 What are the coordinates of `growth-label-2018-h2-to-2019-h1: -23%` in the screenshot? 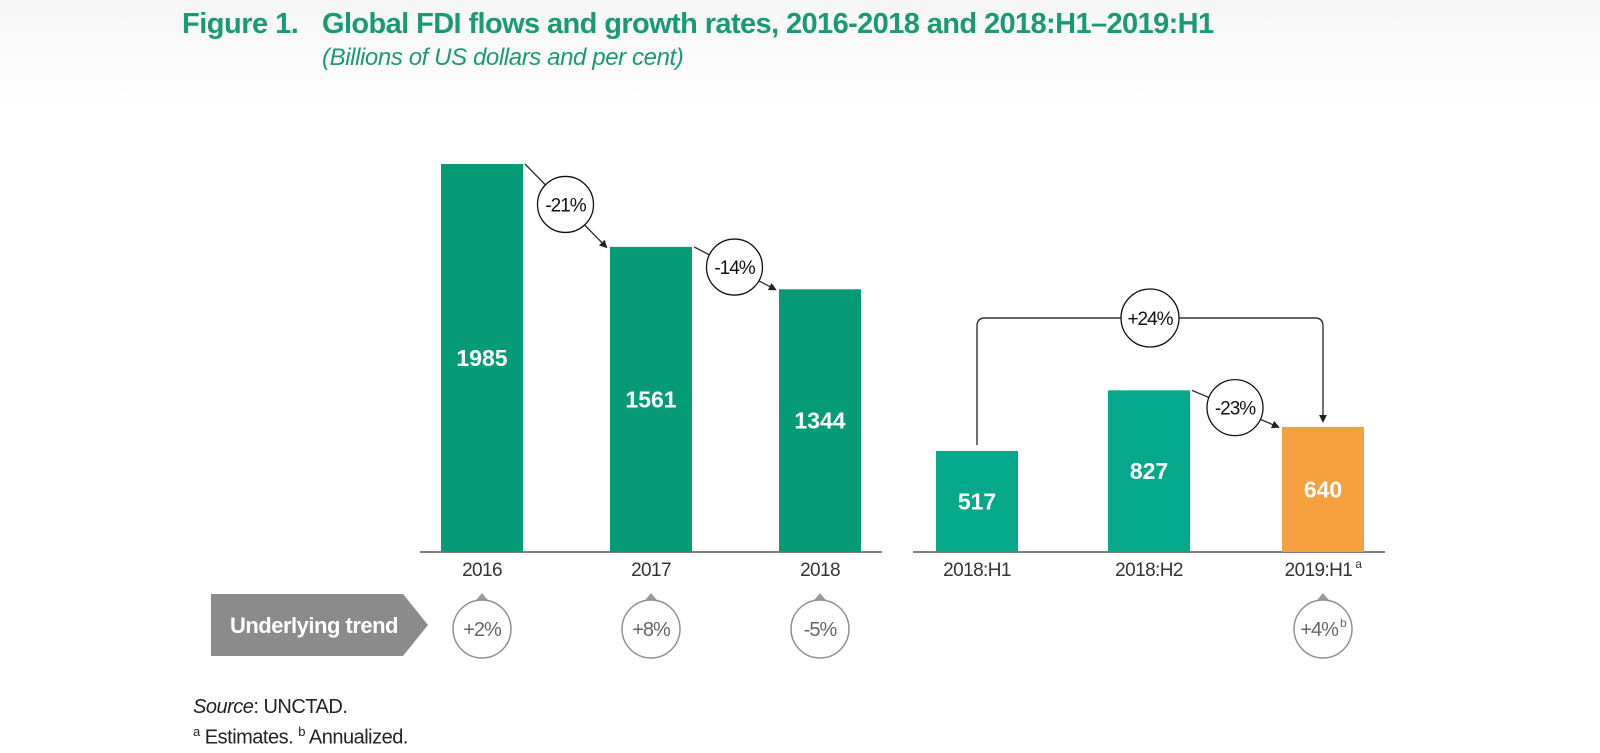 It's located at (1235, 409).